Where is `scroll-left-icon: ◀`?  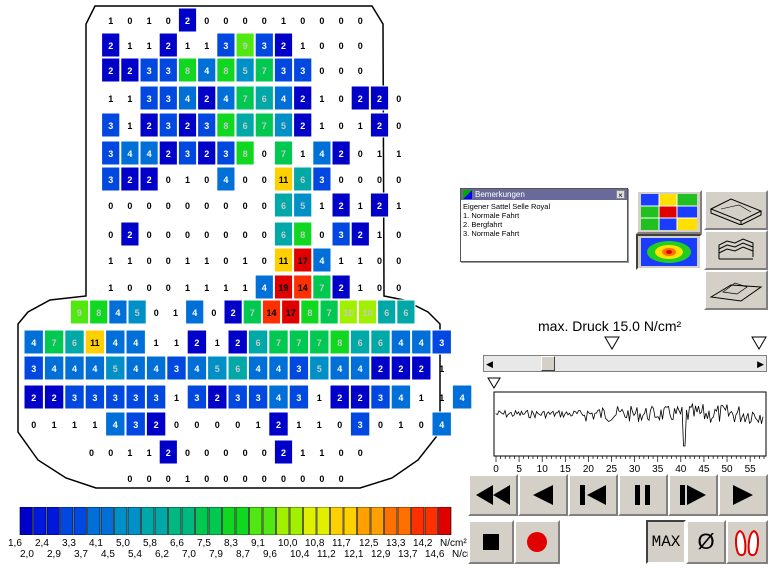
scroll-left-icon: ◀ is located at coordinates (489, 364).